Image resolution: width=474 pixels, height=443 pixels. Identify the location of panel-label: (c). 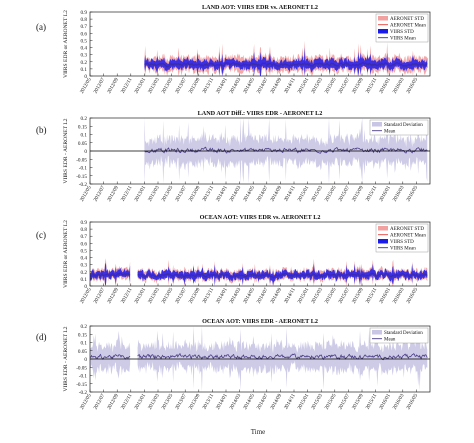
(41, 235).